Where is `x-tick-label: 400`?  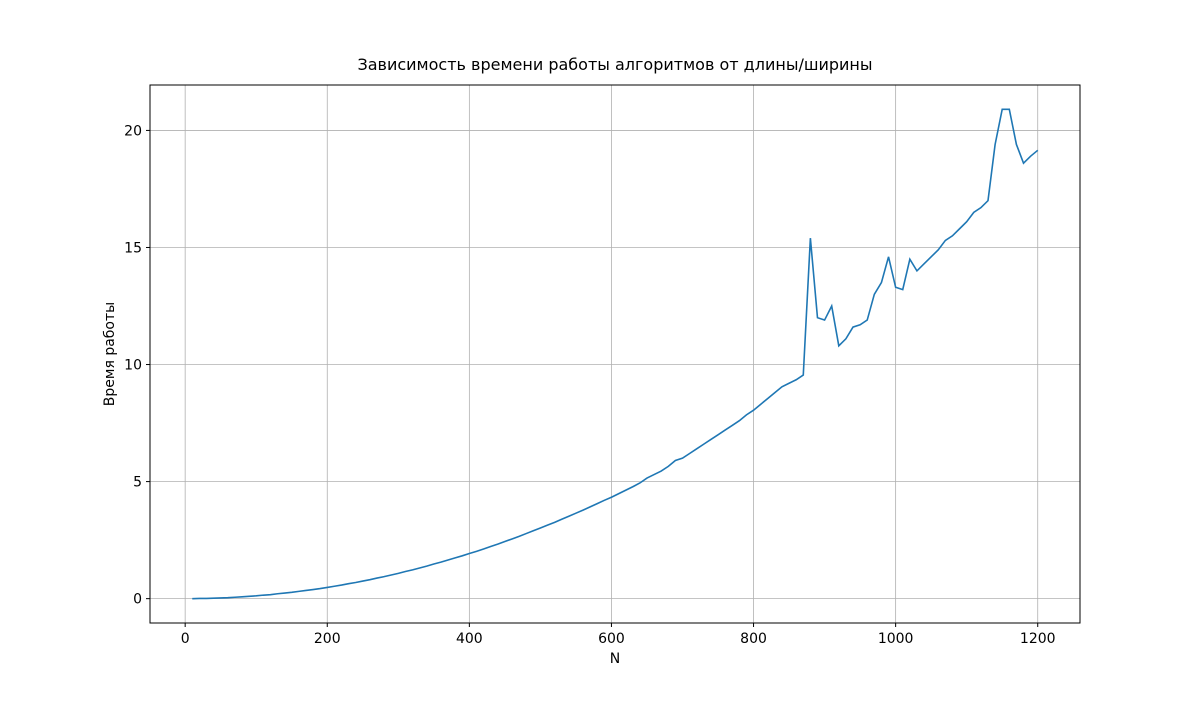
x-tick-label: 400 is located at coordinates (469, 639).